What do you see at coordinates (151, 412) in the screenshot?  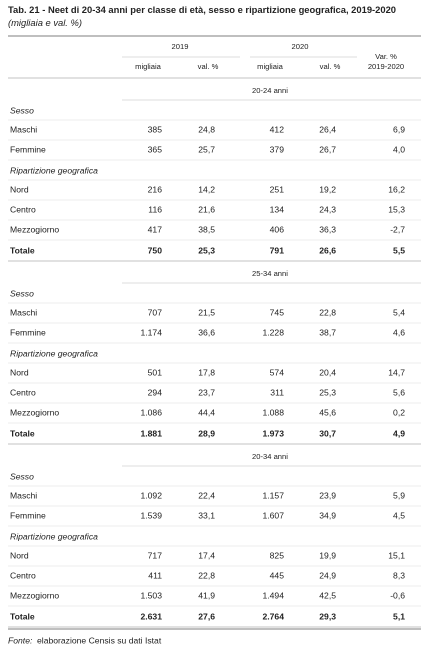 I see `cell: 1.086` at bounding box center [151, 412].